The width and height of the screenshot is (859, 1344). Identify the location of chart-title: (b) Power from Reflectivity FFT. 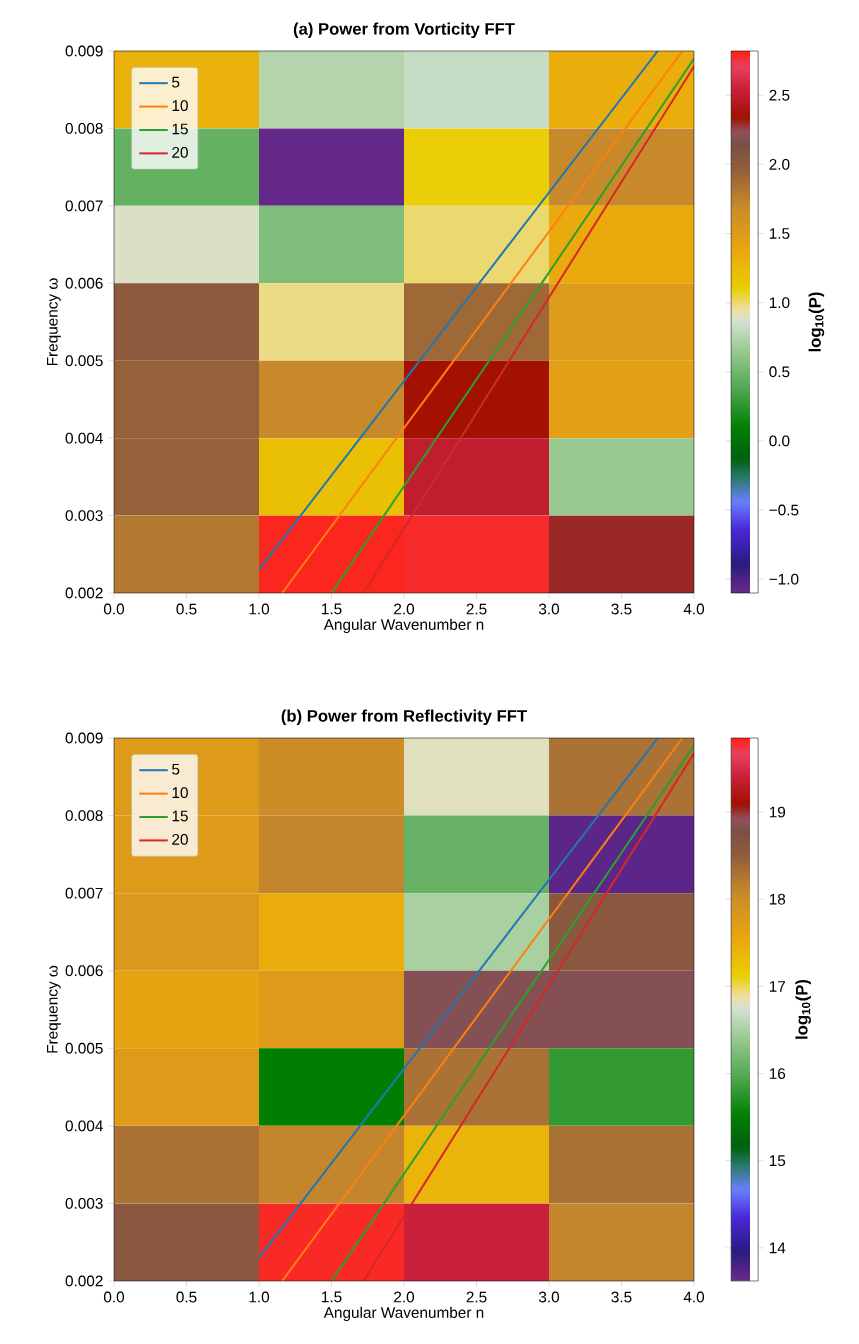
(404, 717).